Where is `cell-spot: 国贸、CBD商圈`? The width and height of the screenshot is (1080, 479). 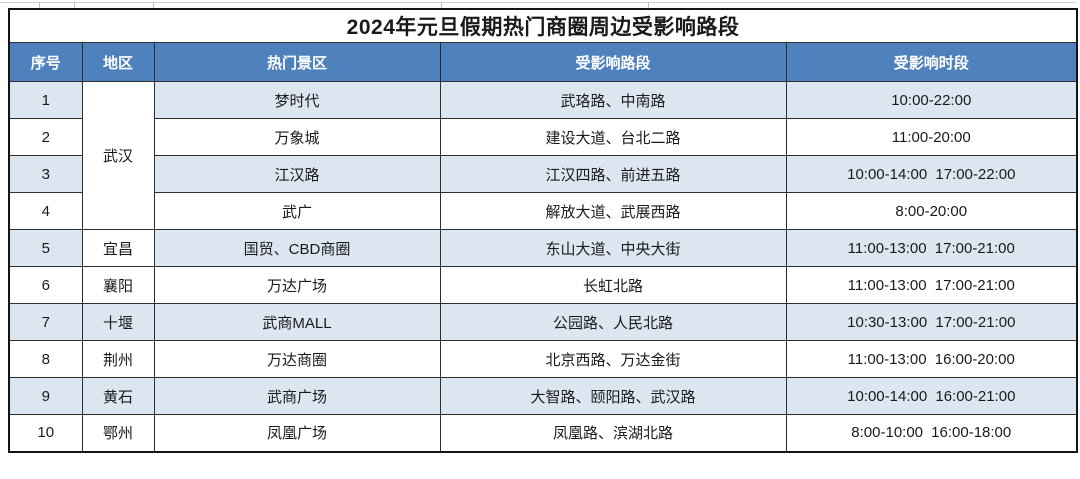 cell-spot: 国贸、CBD商圈 is located at coordinates (297, 248).